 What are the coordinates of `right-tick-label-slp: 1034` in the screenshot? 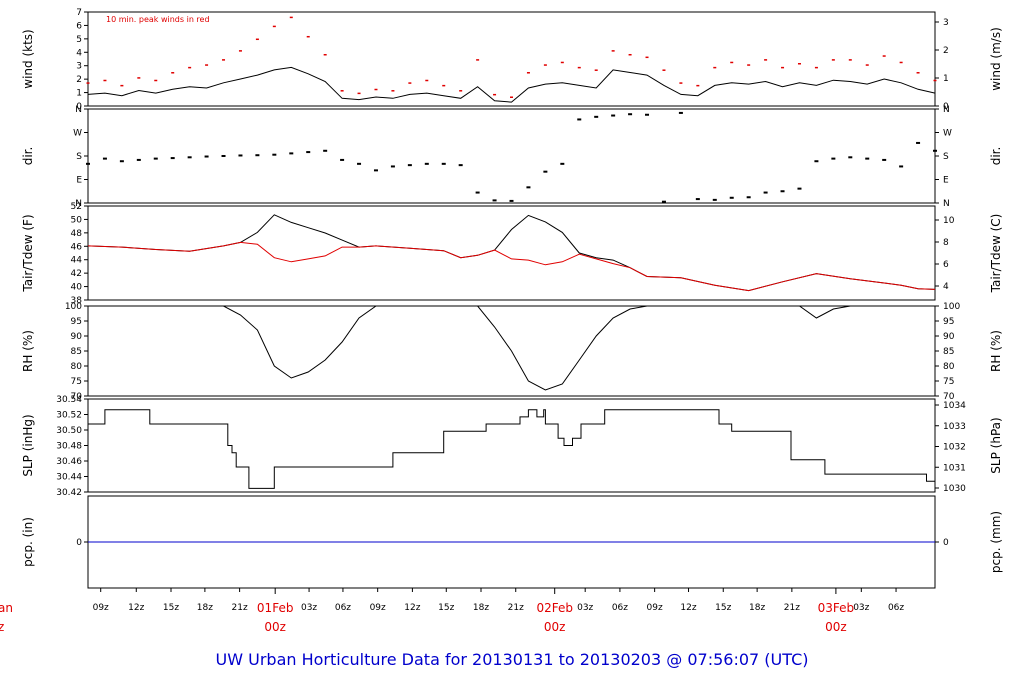 It's located at (954, 406).